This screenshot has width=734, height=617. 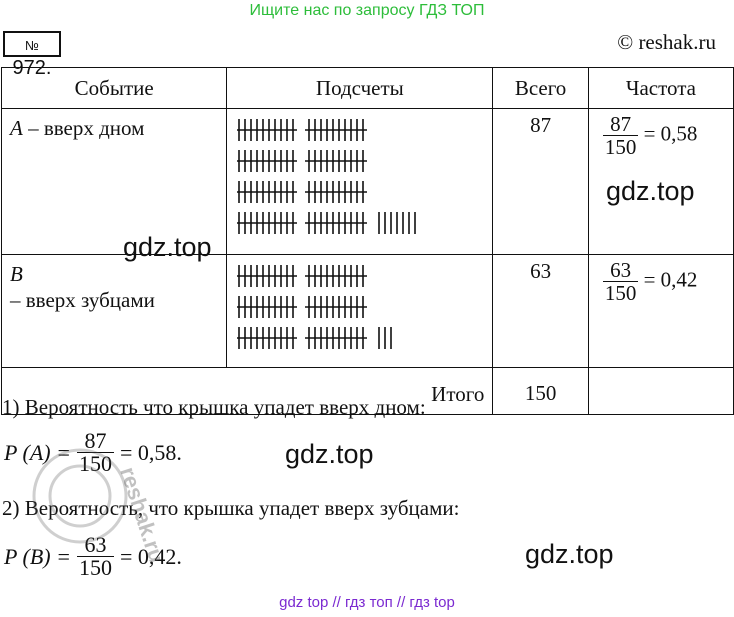 I want to click on header-total: Всего, so click(x=540, y=88).